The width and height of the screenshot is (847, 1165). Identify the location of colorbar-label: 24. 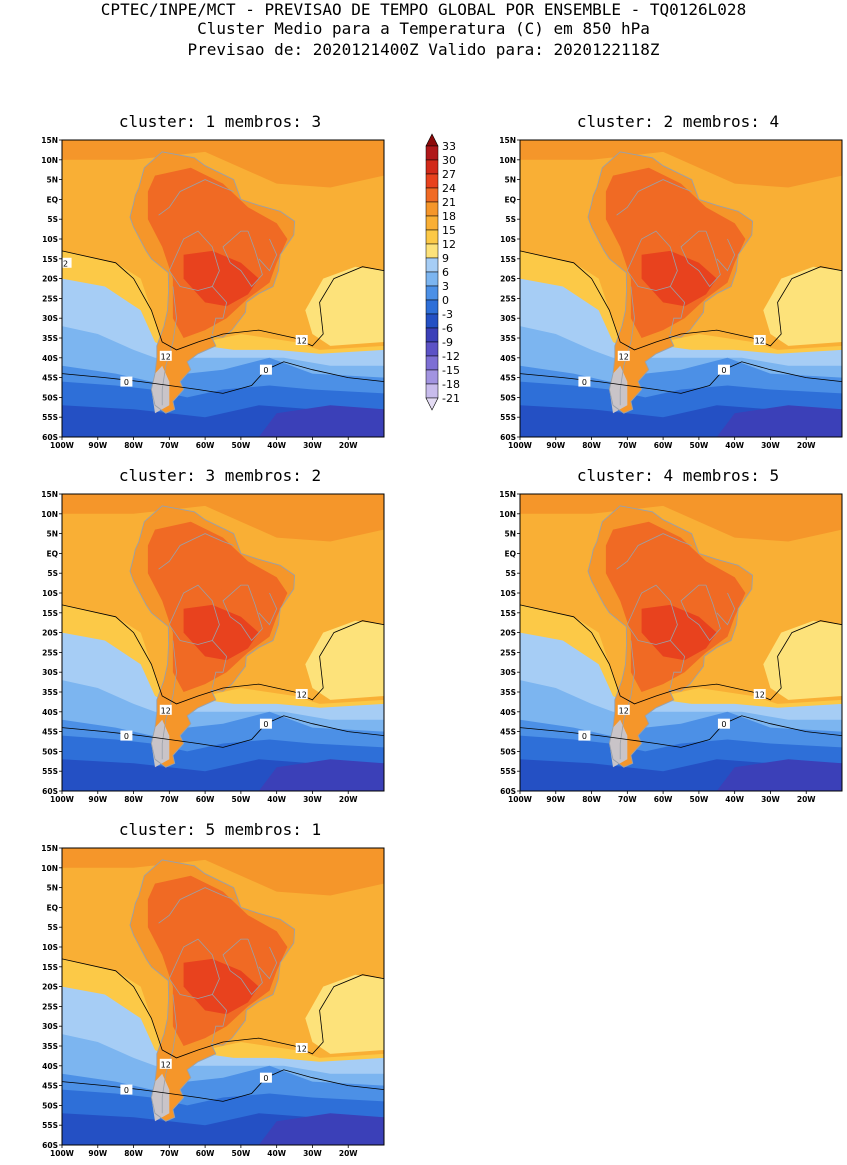
(449, 188).